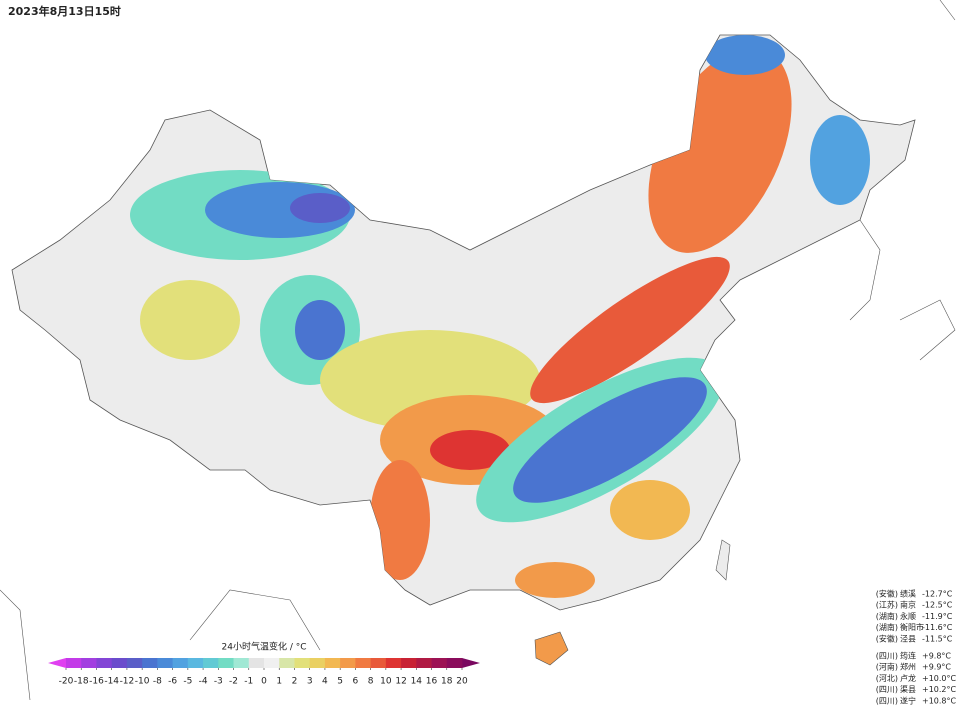  What do you see at coordinates (908, 667) in the screenshot?
I see `station-name: 郑州` at bounding box center [908, 667].